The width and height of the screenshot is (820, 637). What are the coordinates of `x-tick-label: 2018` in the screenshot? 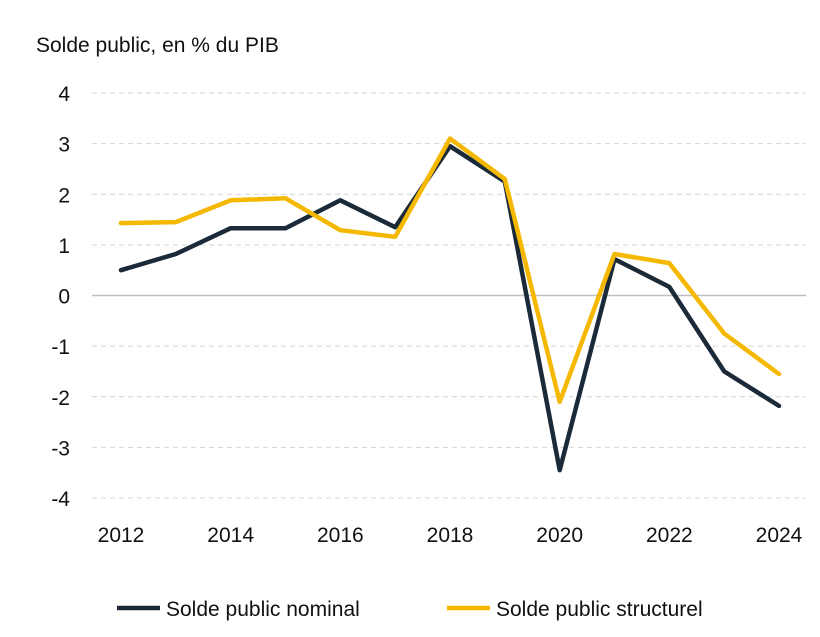 It's located at (450, 535).